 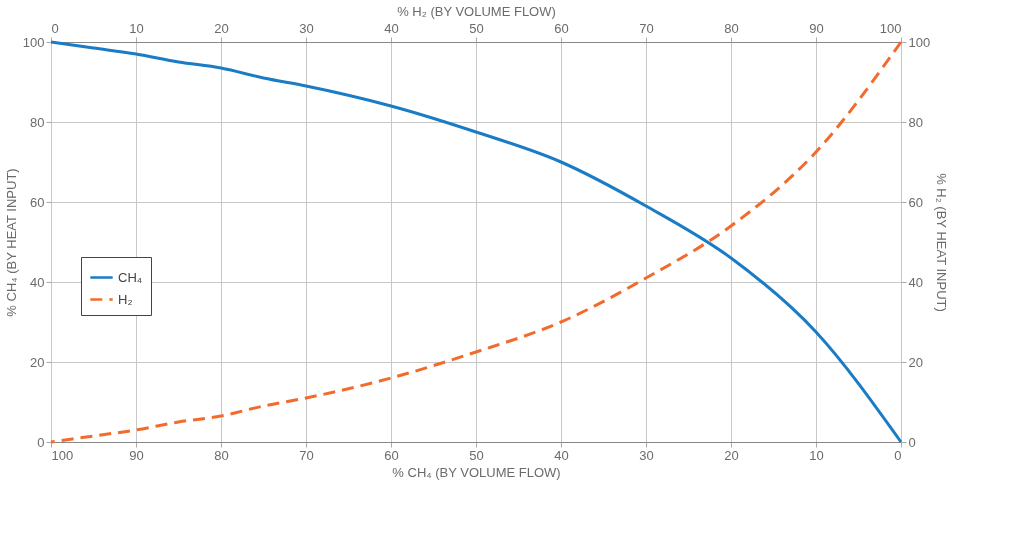 I want to click on x2-tick-label: 90, so click(x=816, y=28).